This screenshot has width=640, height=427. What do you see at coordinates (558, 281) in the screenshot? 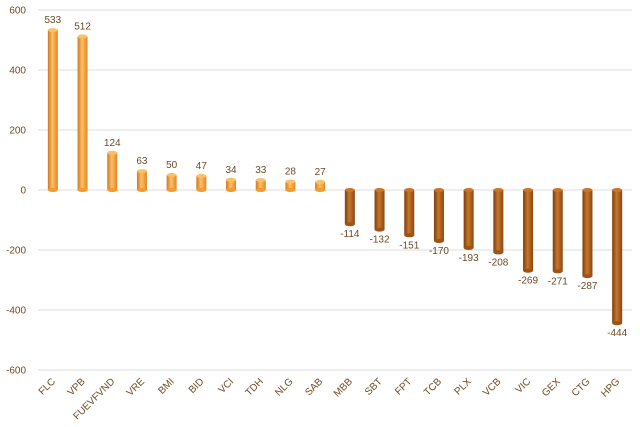
I see `data-label-gex: -271` at bounding box center [558, 281].